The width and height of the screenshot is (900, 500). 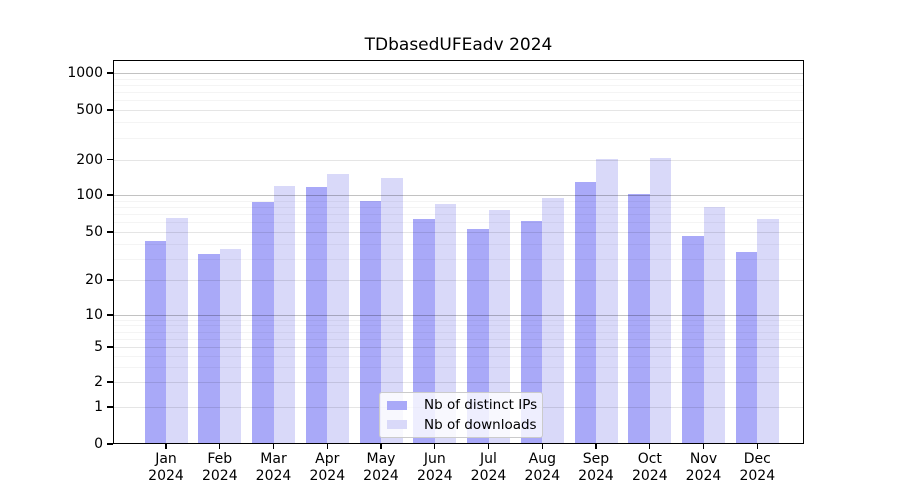 I want to click on bar-distinct-ips-jan, so click(x=155, y=342).